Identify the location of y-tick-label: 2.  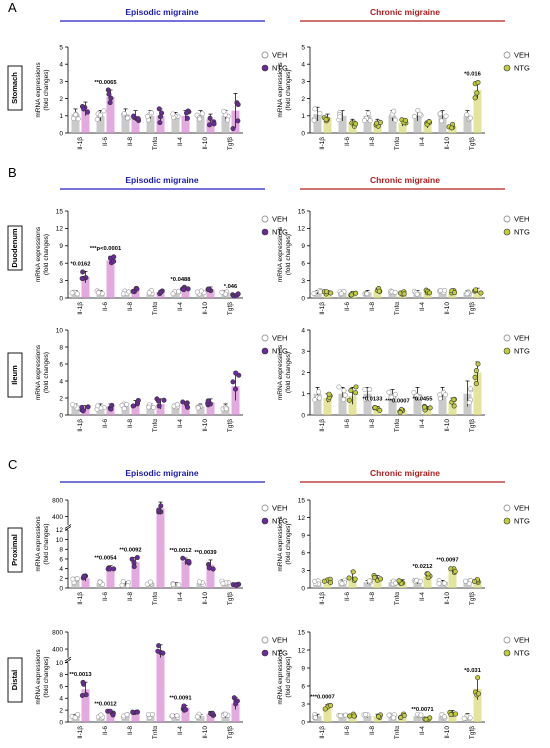
(61, 398).